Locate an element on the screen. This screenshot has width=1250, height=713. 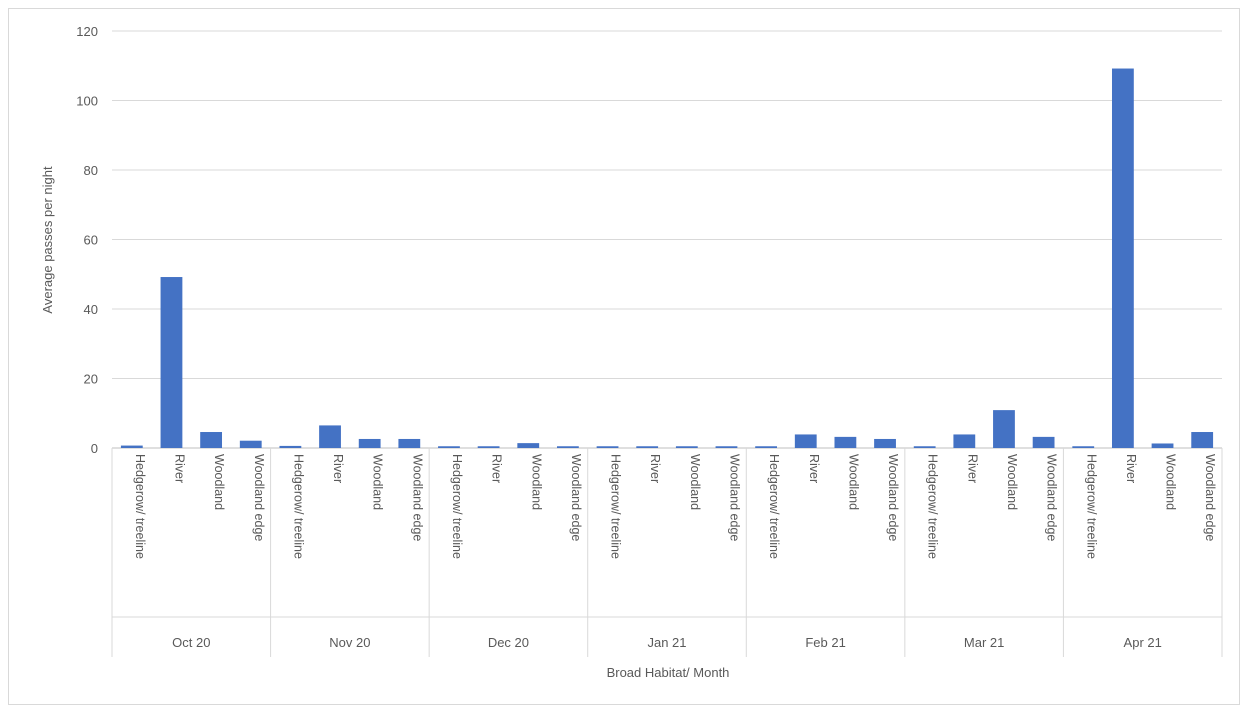
y-tick-labels: 0 20 40 60 80 100 120 is located at coordinates (87, 240).